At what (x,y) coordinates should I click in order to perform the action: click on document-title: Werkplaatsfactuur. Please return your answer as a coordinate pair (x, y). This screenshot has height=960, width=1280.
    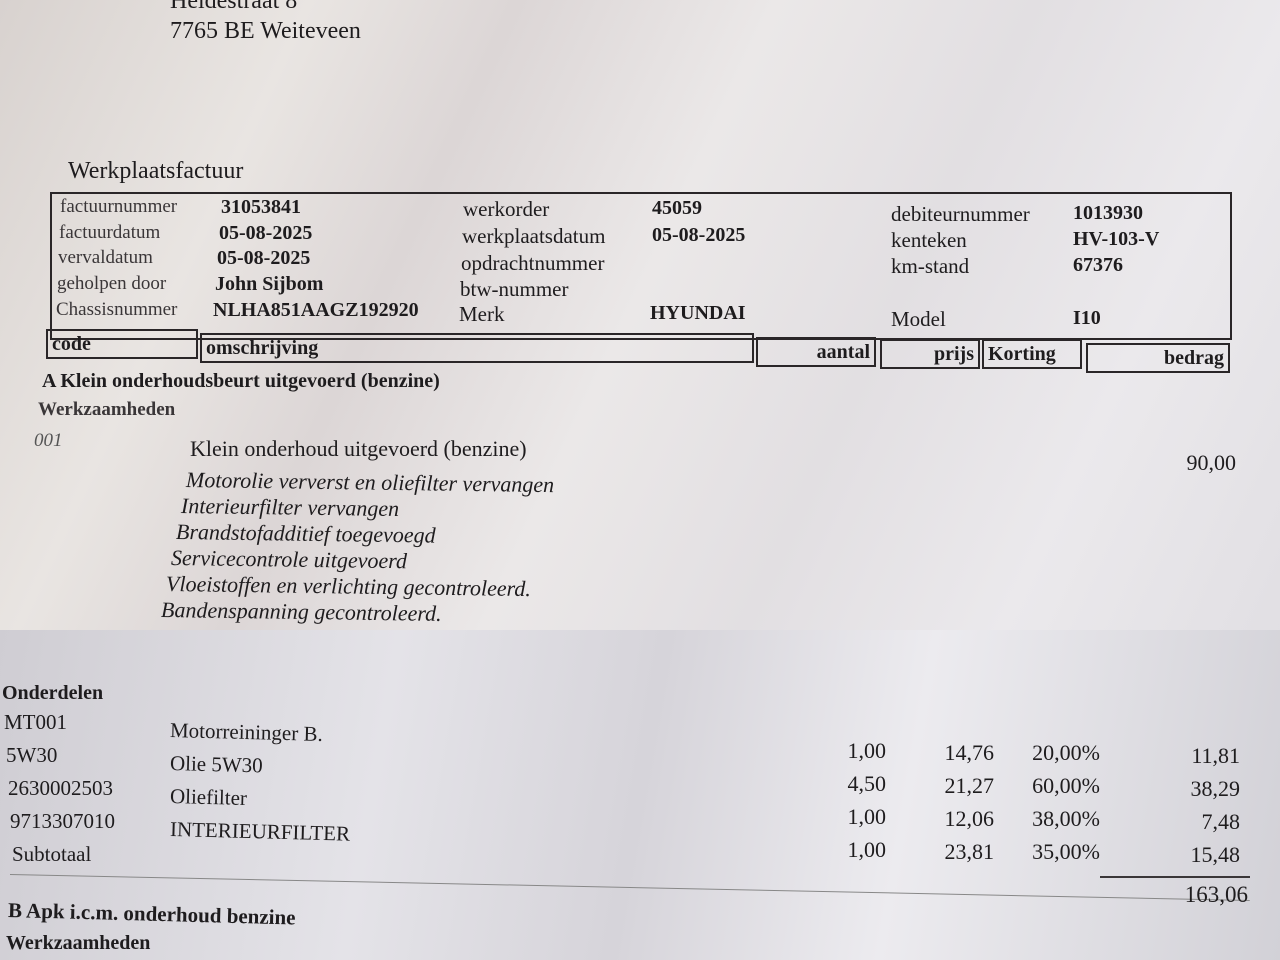
    Looking at the image, I should click on (156, 171).